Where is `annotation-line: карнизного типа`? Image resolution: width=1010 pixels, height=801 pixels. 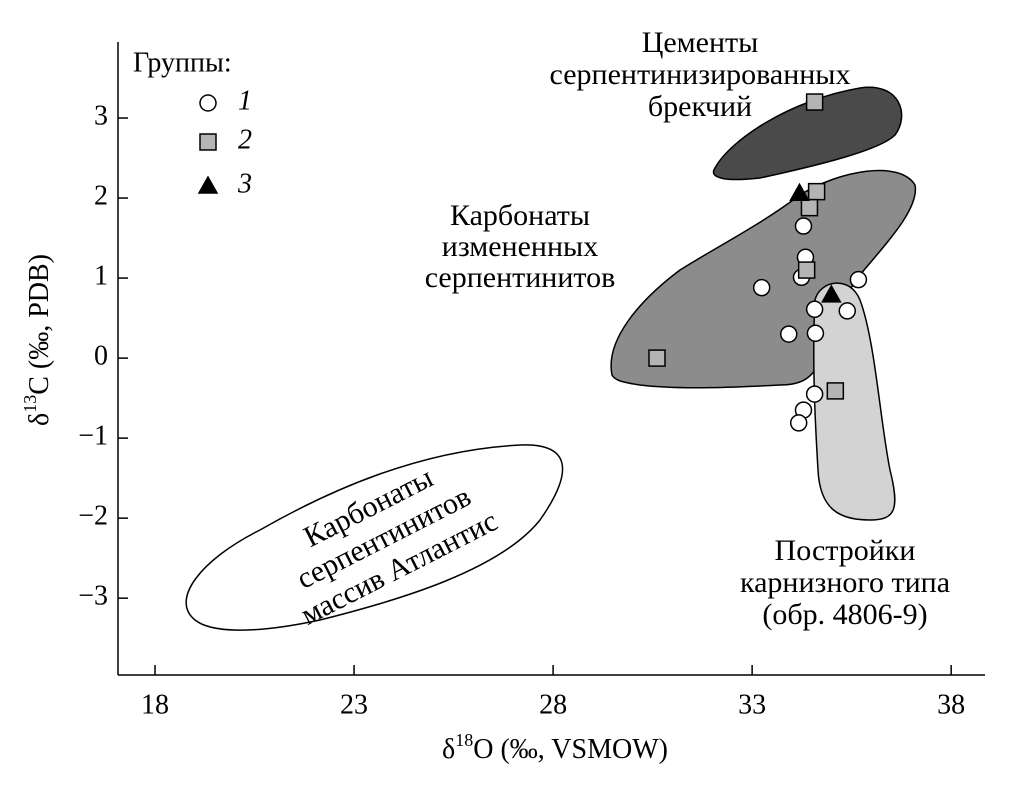 annotation-line: карнизного типа is located at coordinates (845, 582).